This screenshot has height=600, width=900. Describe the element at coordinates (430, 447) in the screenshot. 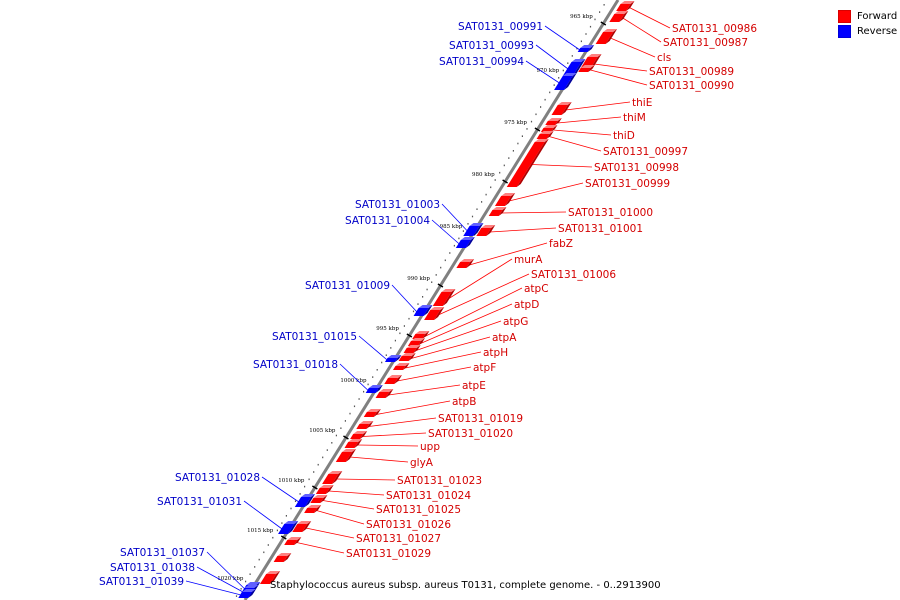

I see `forward-gene-label: upp` at that location.